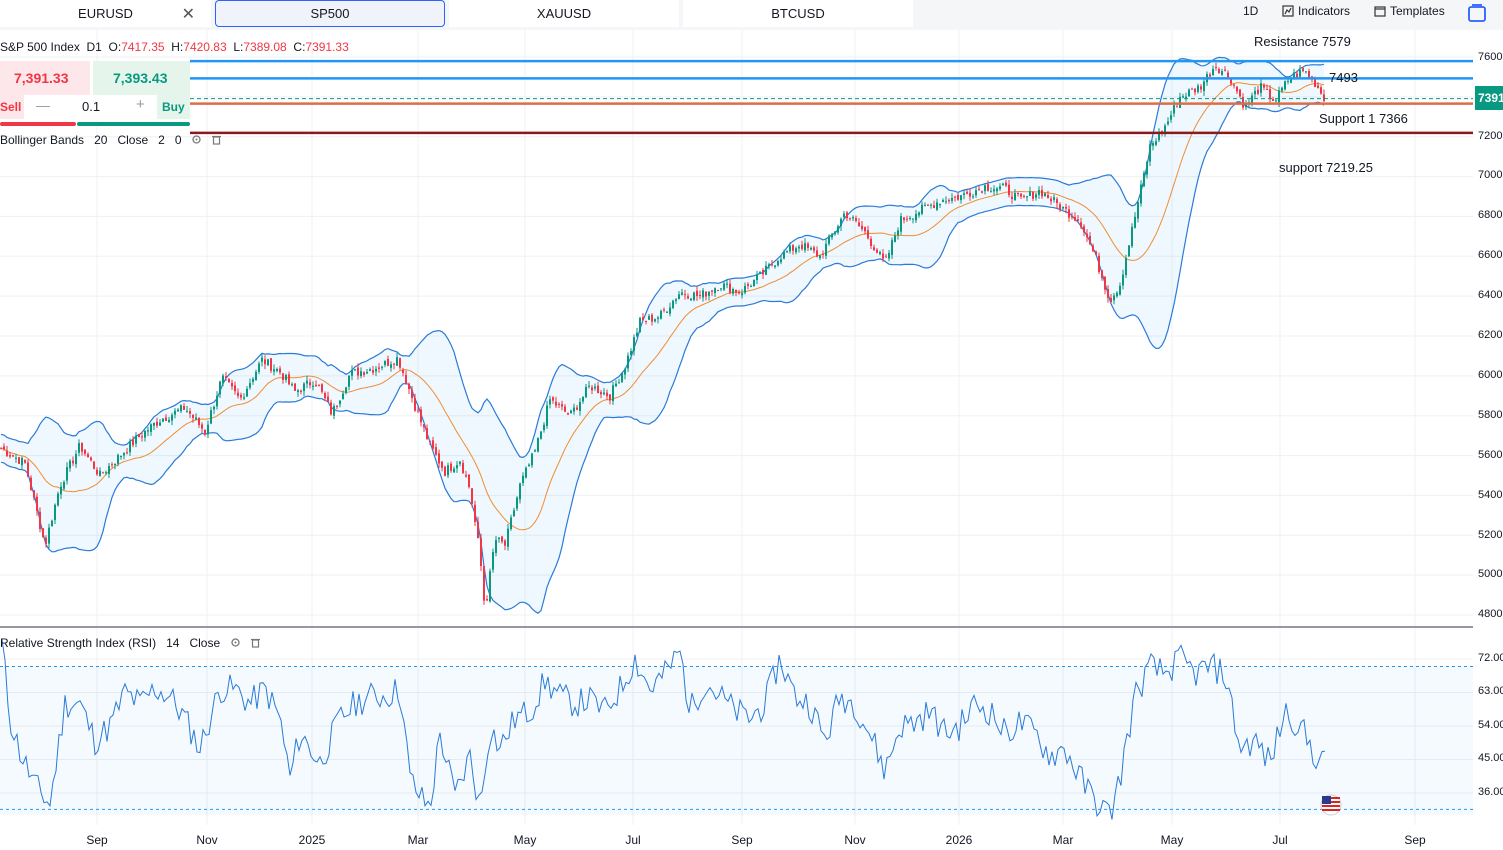  Describe the element at coordinates (1477, 13) in the screenshot. I see `layout-button` at that location.